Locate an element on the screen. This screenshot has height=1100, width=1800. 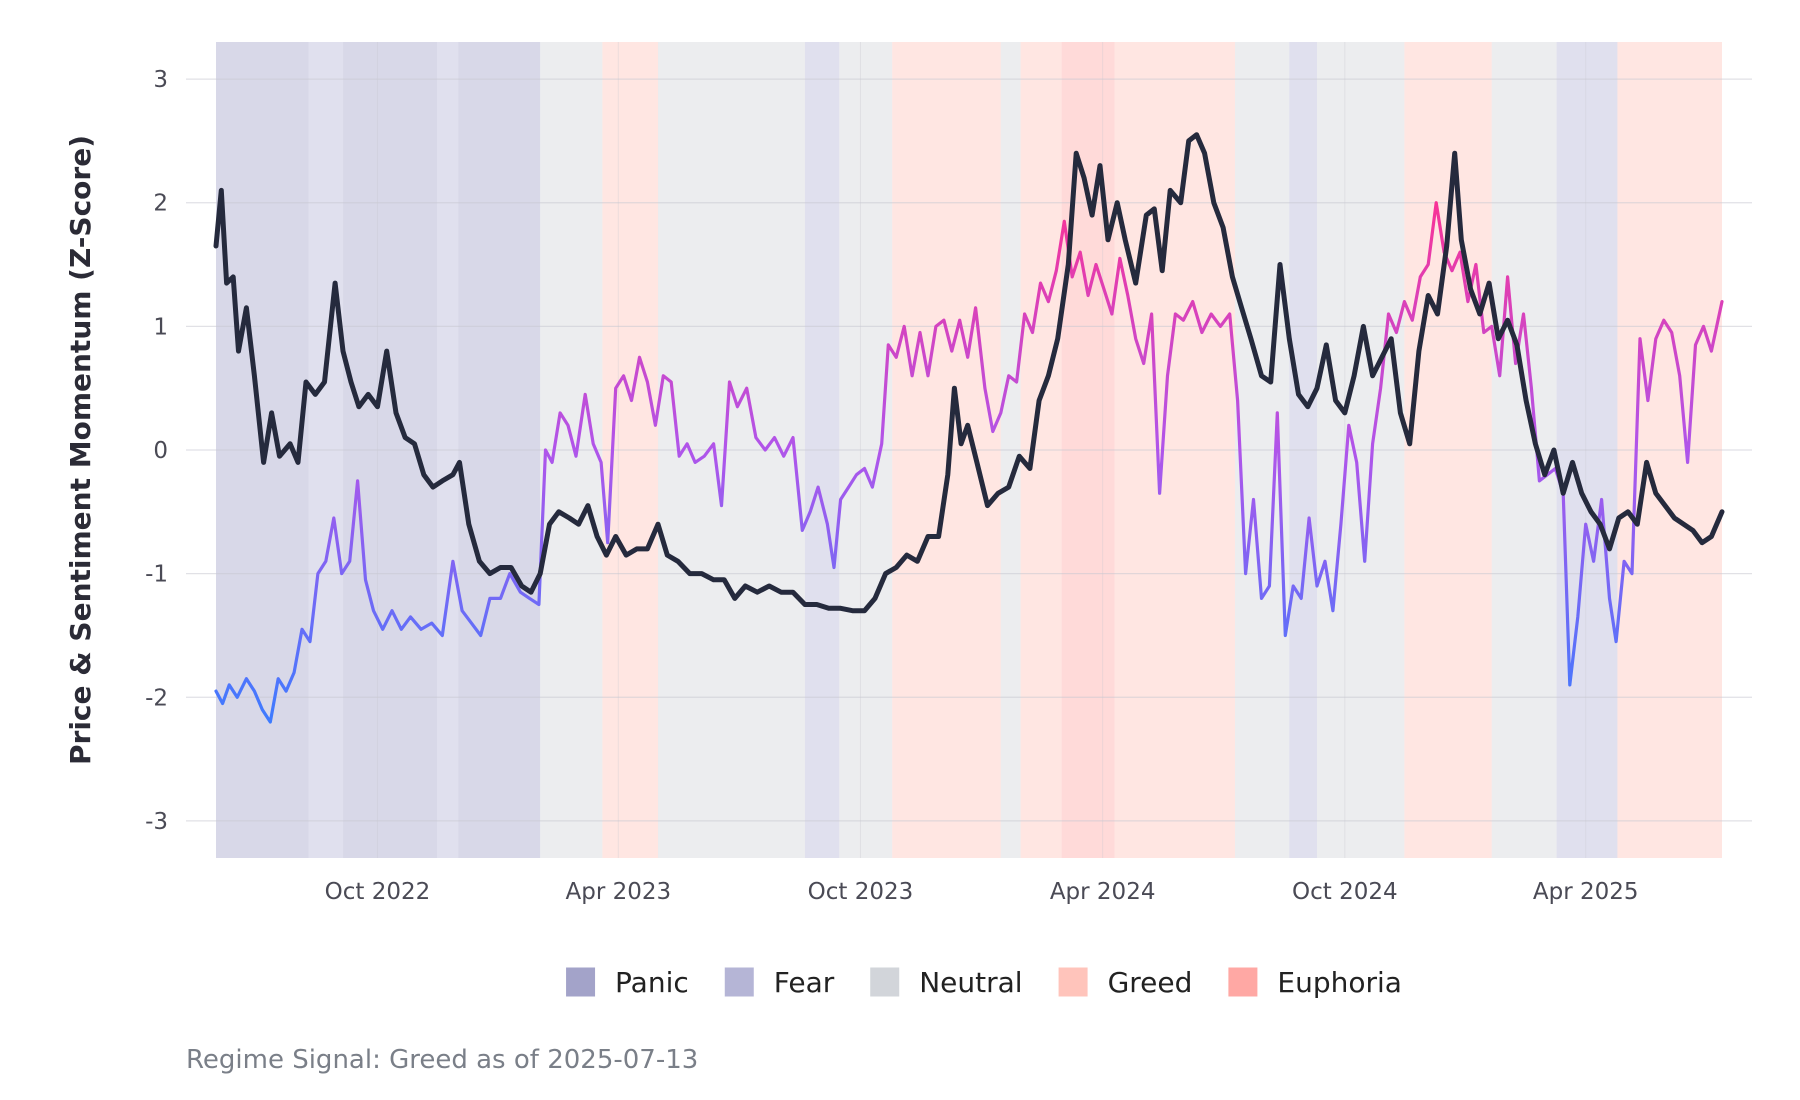
legend-label: Greed is located at coordinates (1150, 982).